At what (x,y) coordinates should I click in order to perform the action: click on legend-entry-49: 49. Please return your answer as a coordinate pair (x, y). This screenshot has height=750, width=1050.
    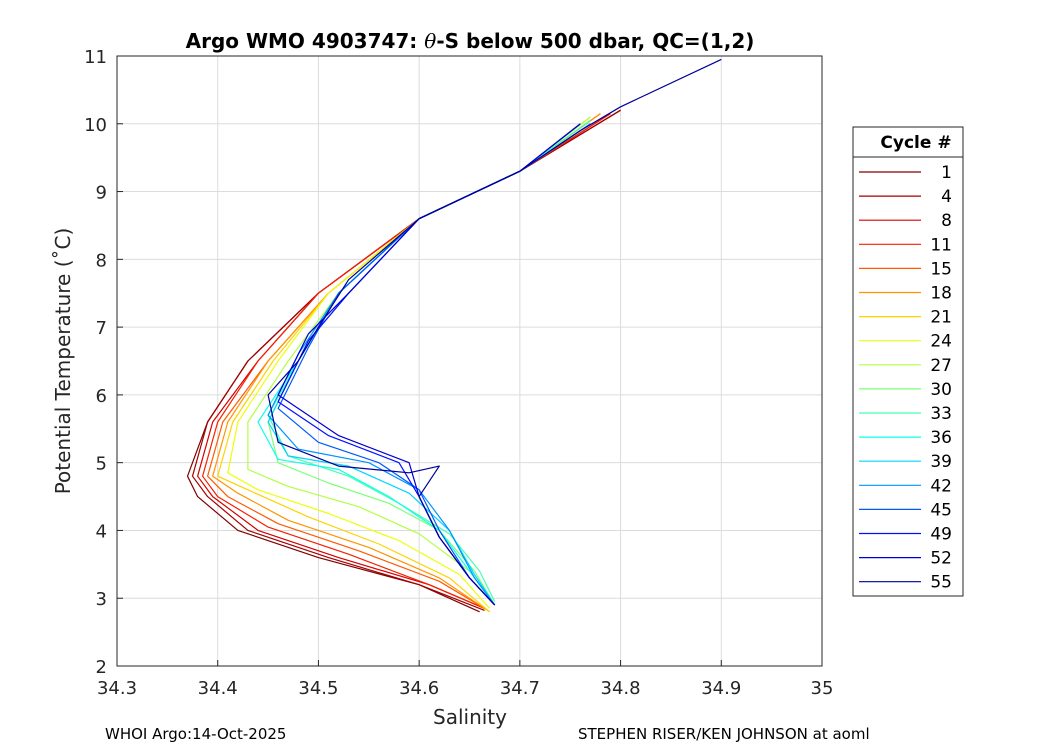
    Looking at the image, I should click on (905, 535).